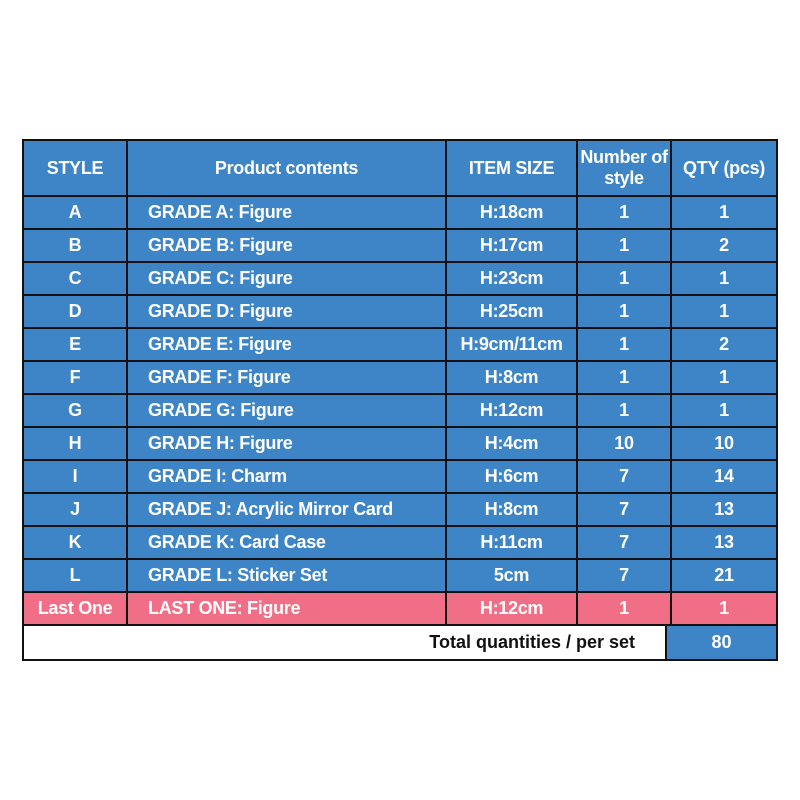 Image resolution: width=800 pixels, height=800 pixels. I want to click on table-row: I GRADE I: Charm H:6cm 7 14, so click(400, 476).